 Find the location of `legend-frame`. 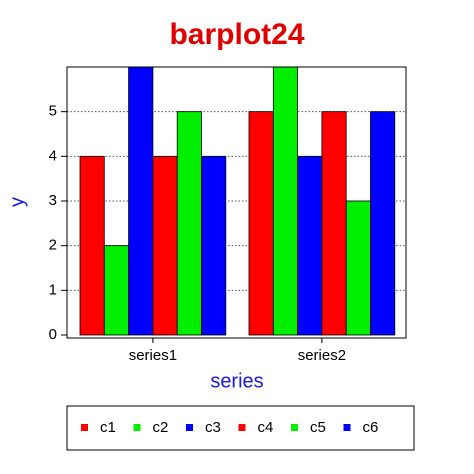

legend-frame is located at coordinates (240, 428).